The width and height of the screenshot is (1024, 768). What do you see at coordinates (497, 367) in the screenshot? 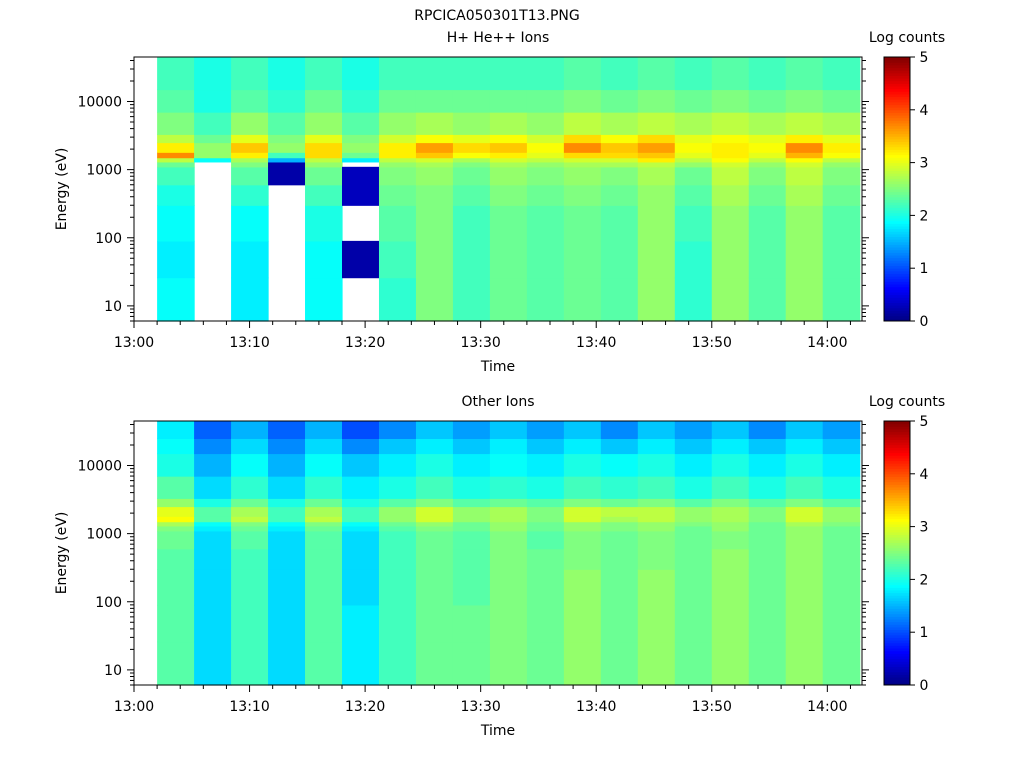
I see `x-axis-label: Time` at bounding box center [497, 367].